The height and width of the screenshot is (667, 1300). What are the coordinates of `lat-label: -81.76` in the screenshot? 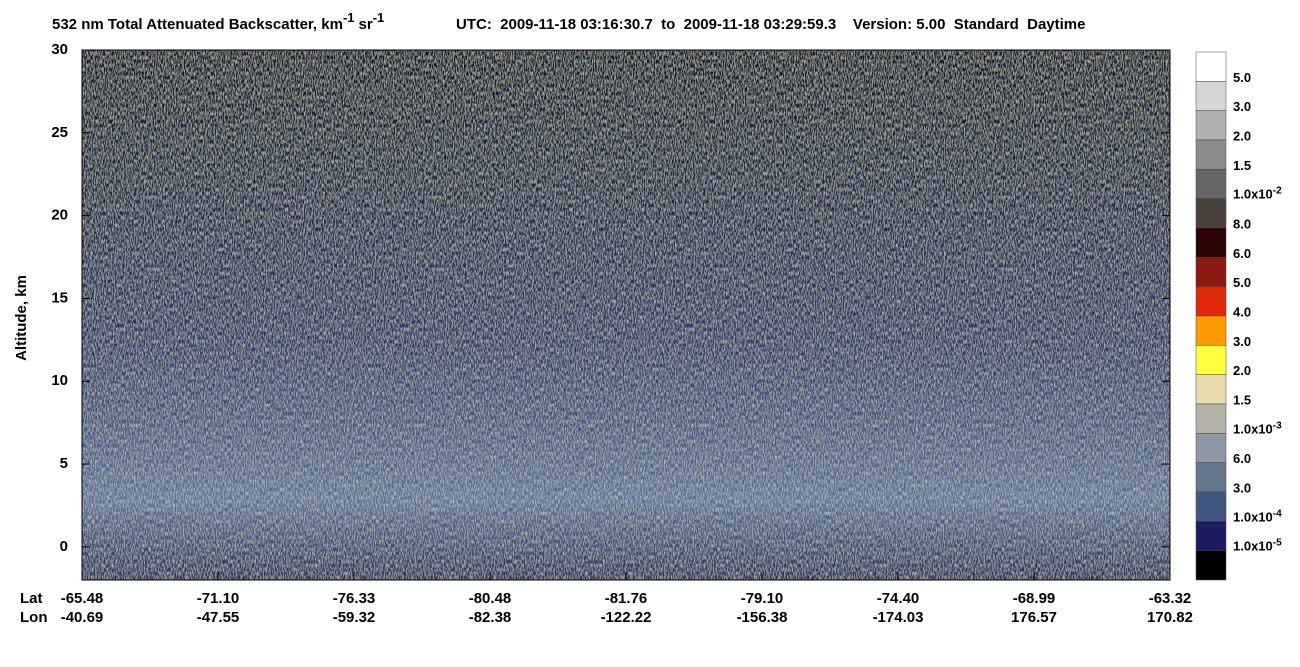 It's located at (626, 598).